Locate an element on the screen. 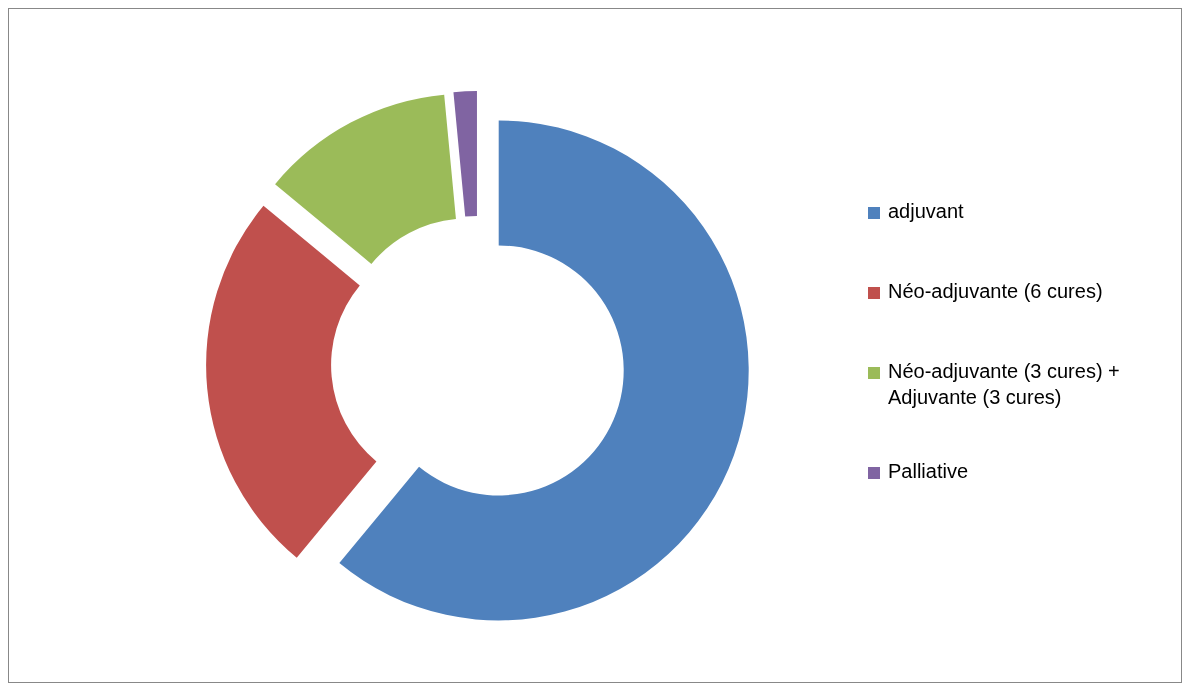 The image size is (1190, 691). legend-label: adjuvant is located at coordinates (926, 211).